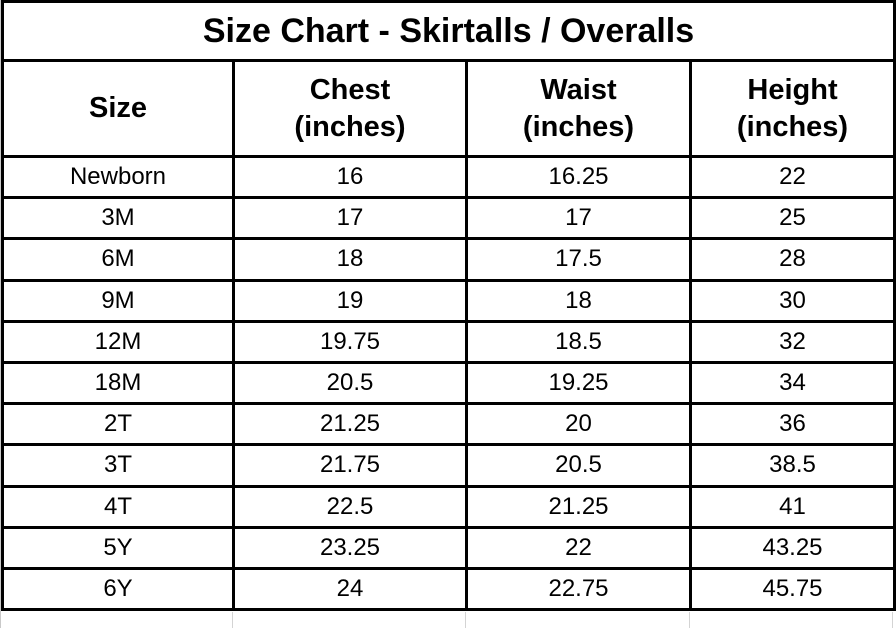 This screenshot has height=628, width=896. What do you see at coordinates (578, 383) in the screenshot?
I see `waist-cell: 19.25` at bounding box center [578, 383].